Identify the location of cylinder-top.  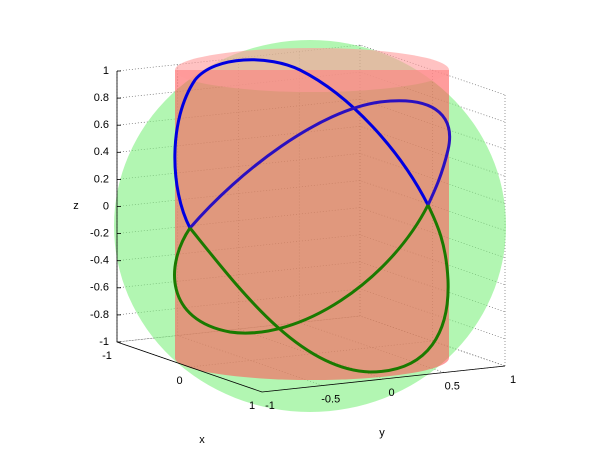
(312, 70).